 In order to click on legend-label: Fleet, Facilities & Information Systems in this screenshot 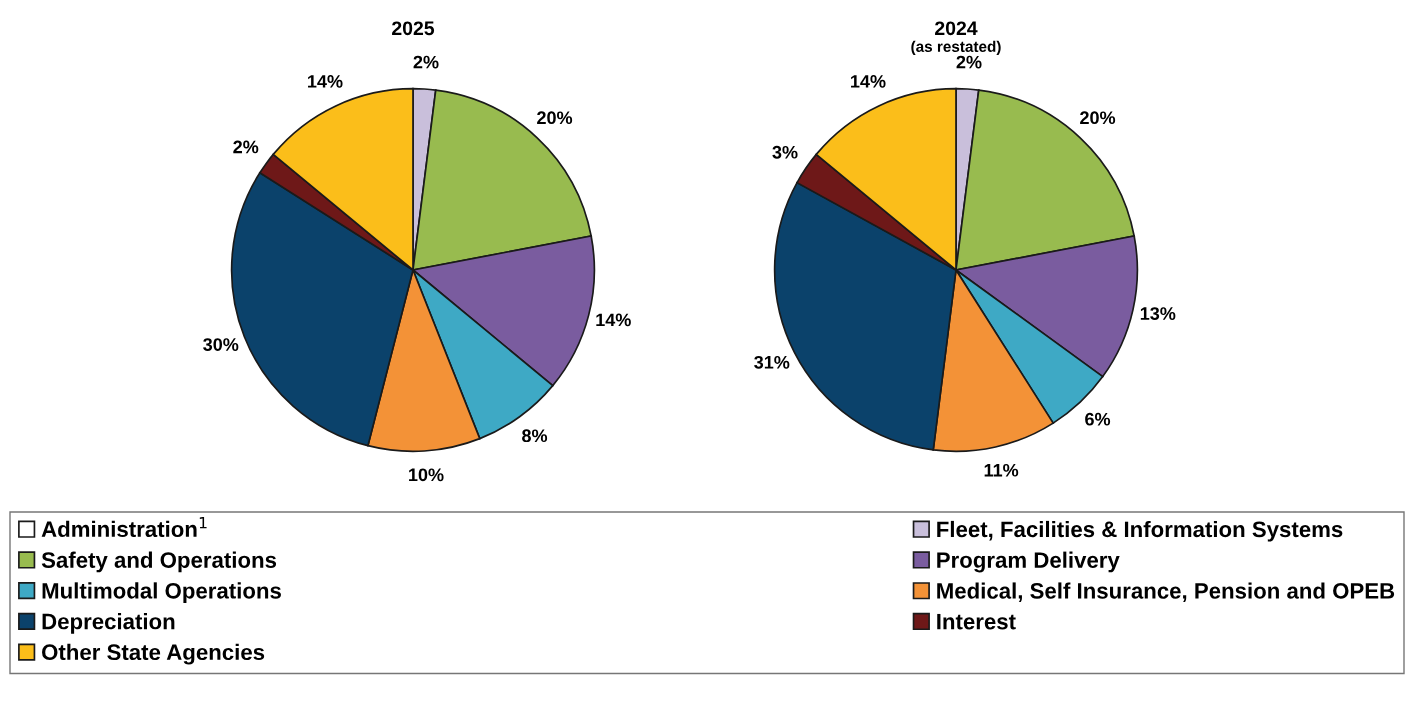, I will do `click(1140, 531)`.